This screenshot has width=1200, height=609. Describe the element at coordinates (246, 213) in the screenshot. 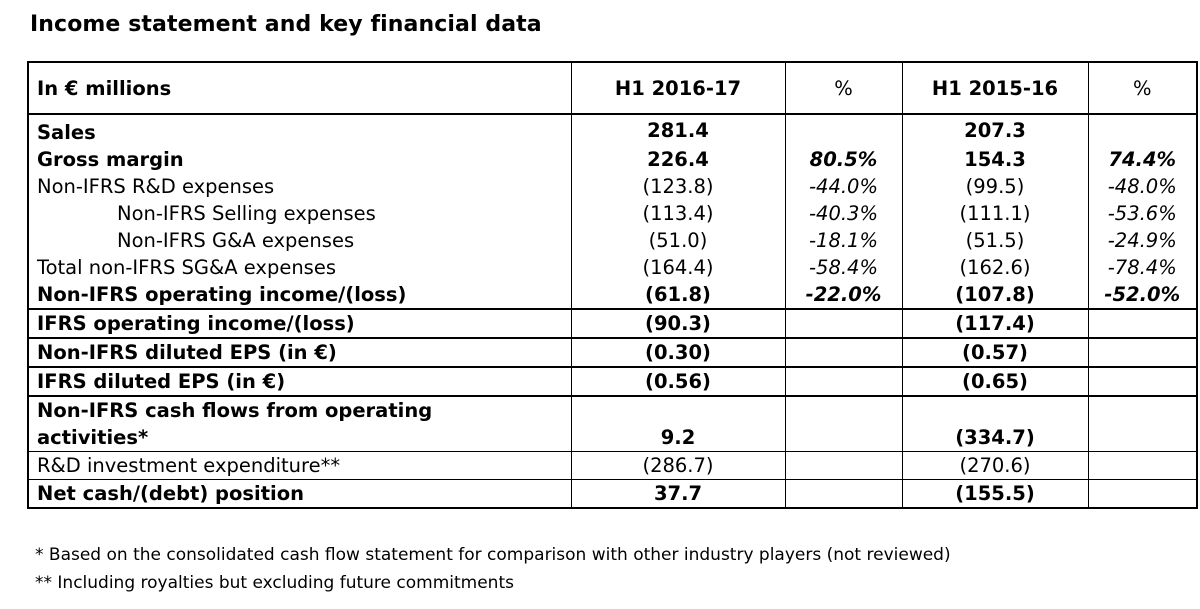

I see `row-label: Non-IFRS Selling expenses` at that location.